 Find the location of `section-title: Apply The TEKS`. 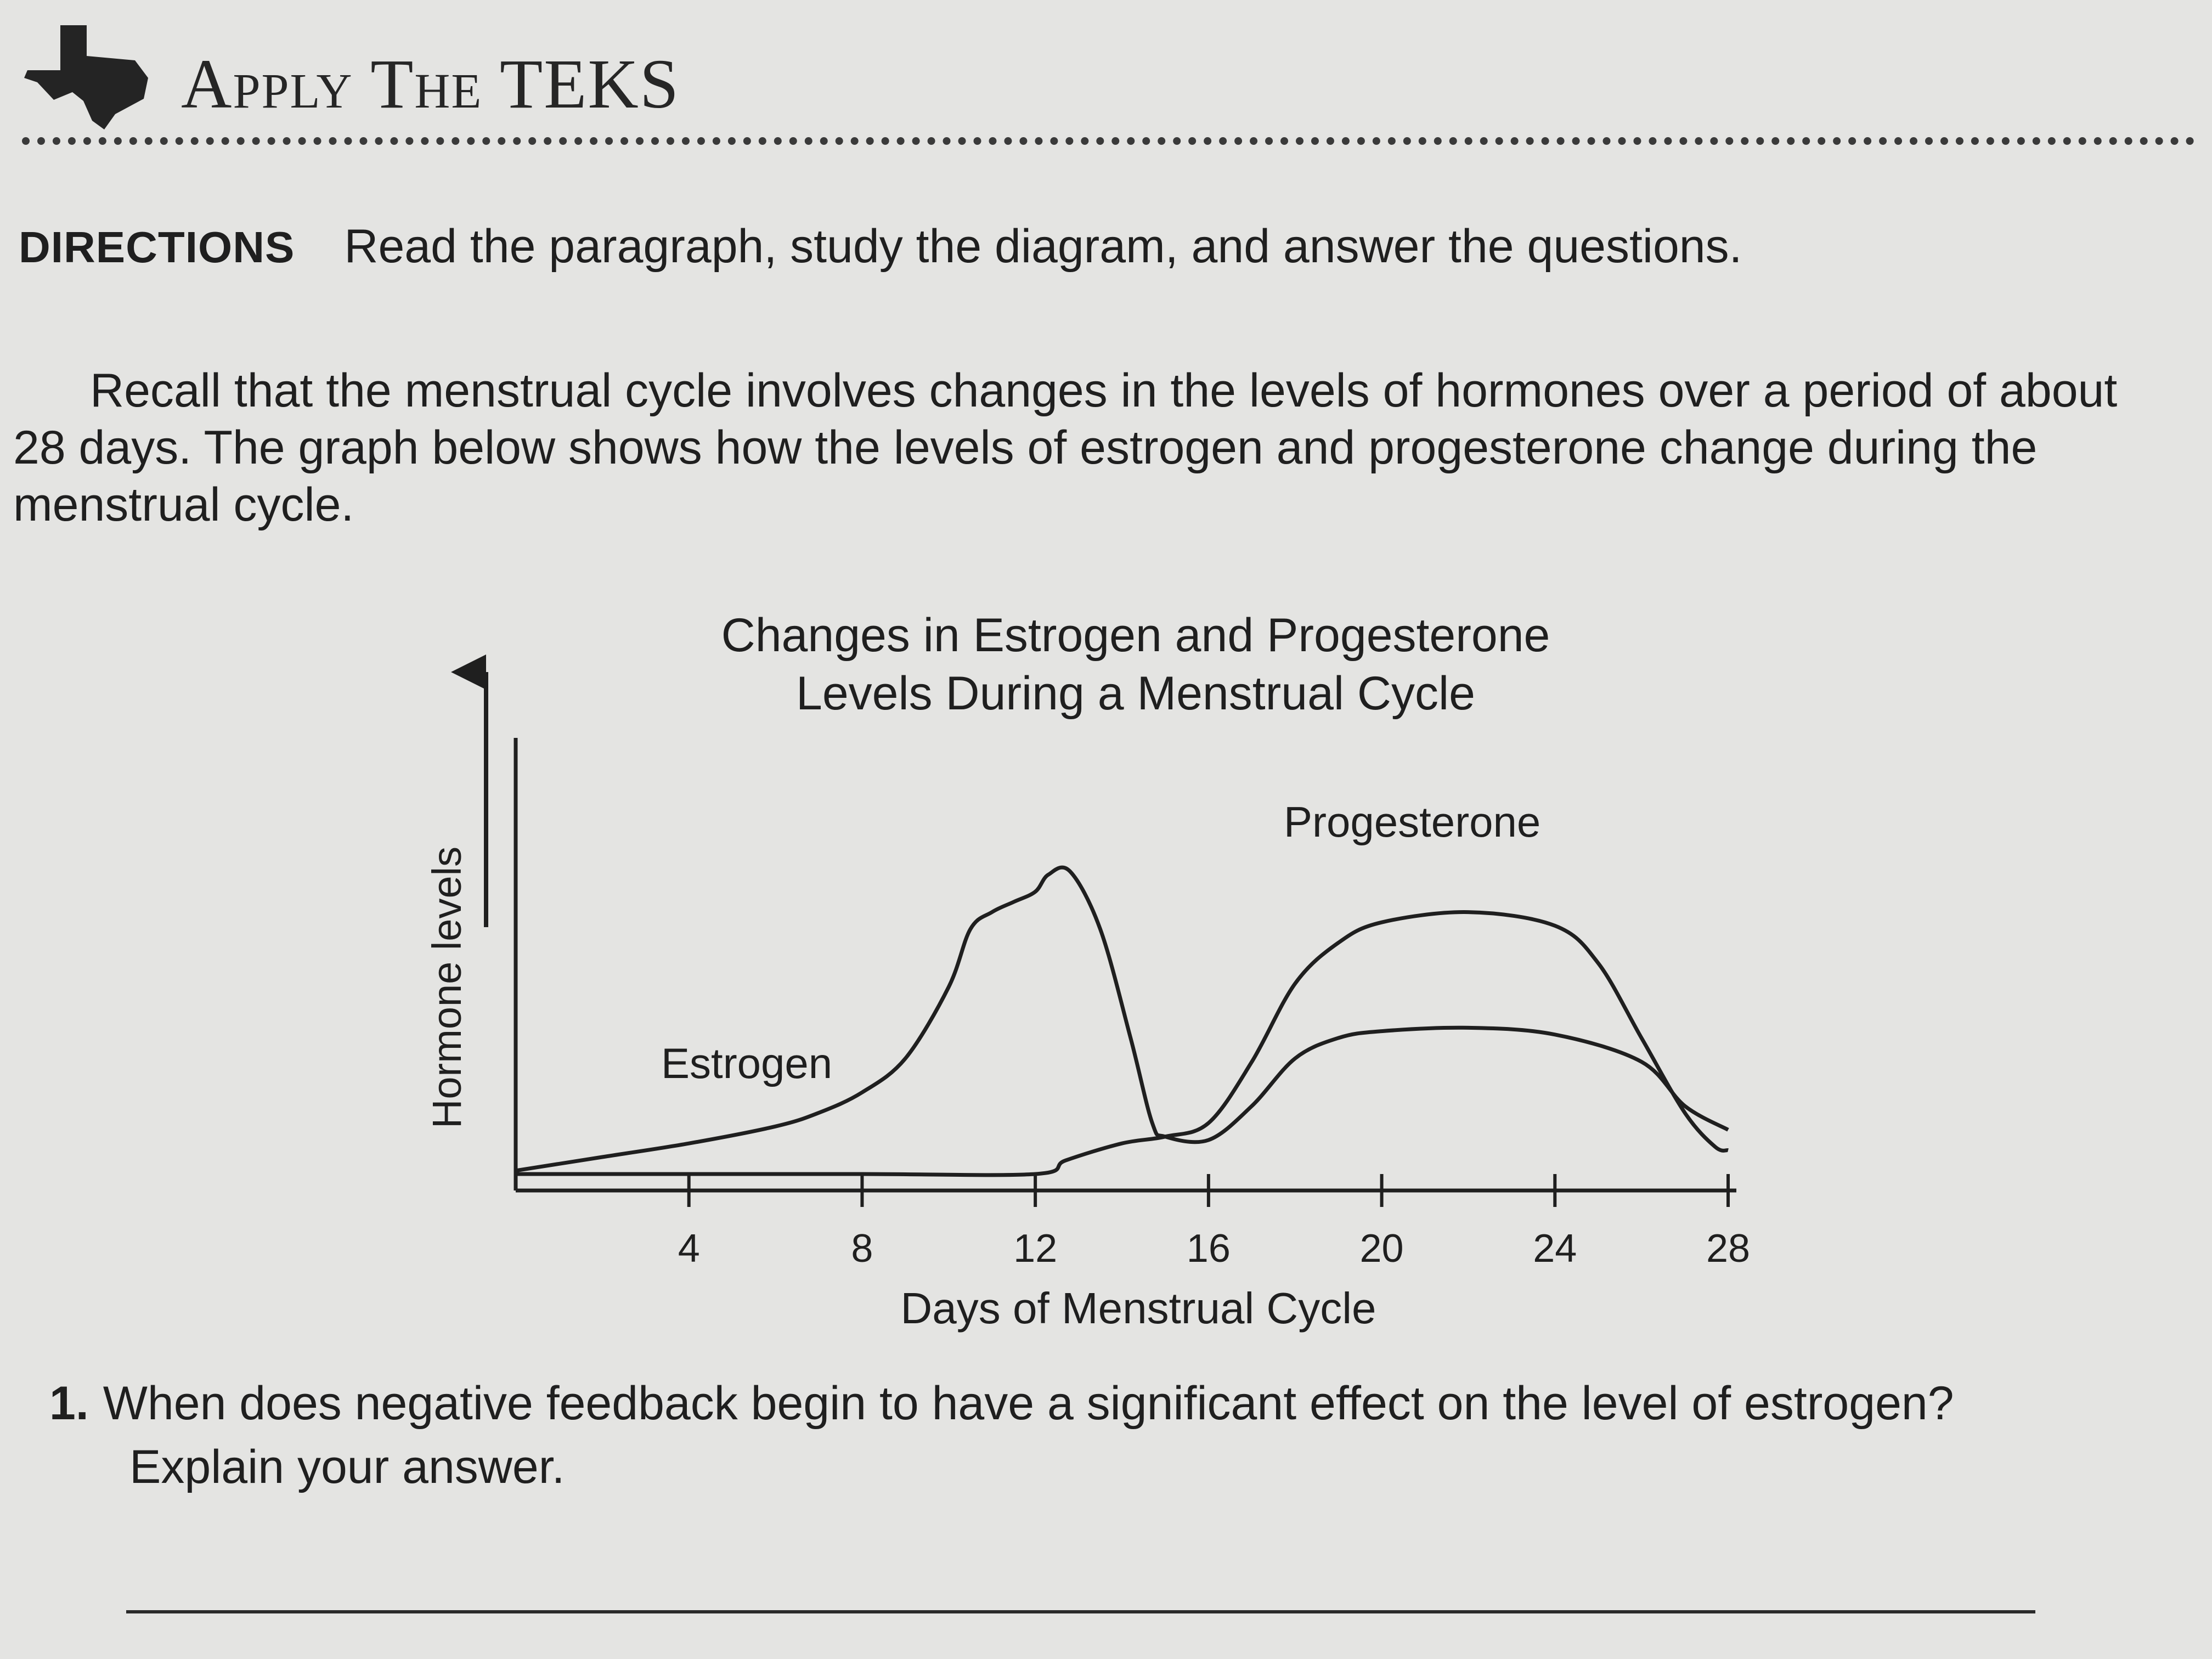

section-title: Apply The TEKS is located at coordinates (430, 84).